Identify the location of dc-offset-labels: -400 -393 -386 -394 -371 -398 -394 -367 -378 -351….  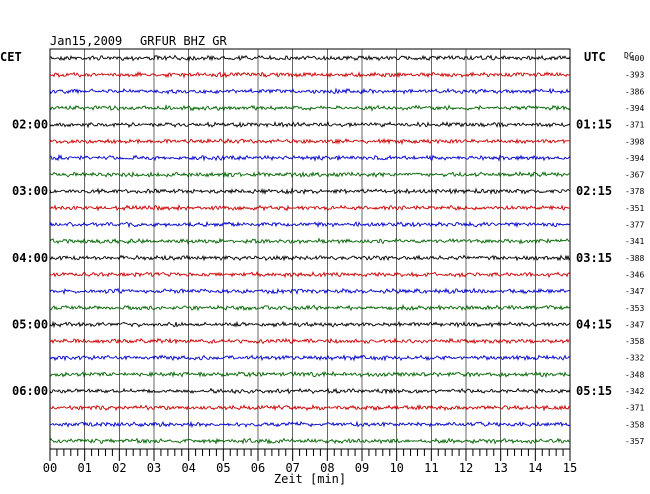
(634, 250).